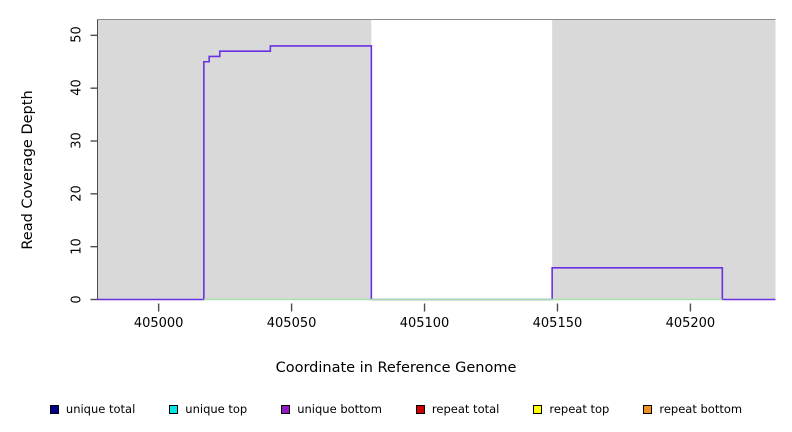 This screenshot has height=432, width=792. I want to click on legend-item-repeat-top: repeat top, so click(571, 409).